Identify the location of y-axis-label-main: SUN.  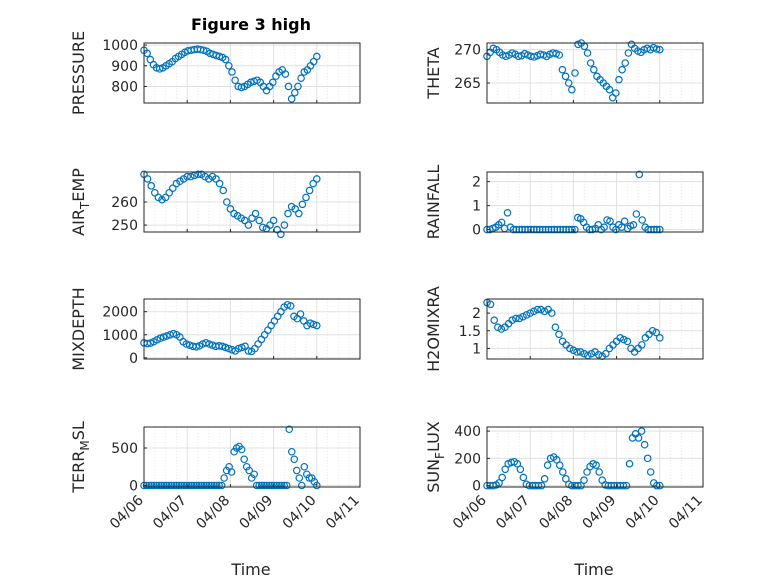
(433, 476).